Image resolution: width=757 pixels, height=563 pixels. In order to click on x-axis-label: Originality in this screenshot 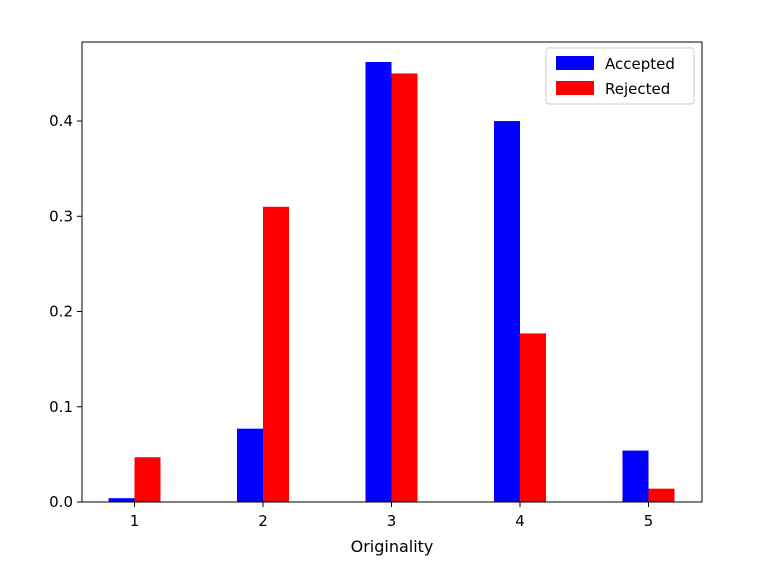, I will do `click(392, 546)`.